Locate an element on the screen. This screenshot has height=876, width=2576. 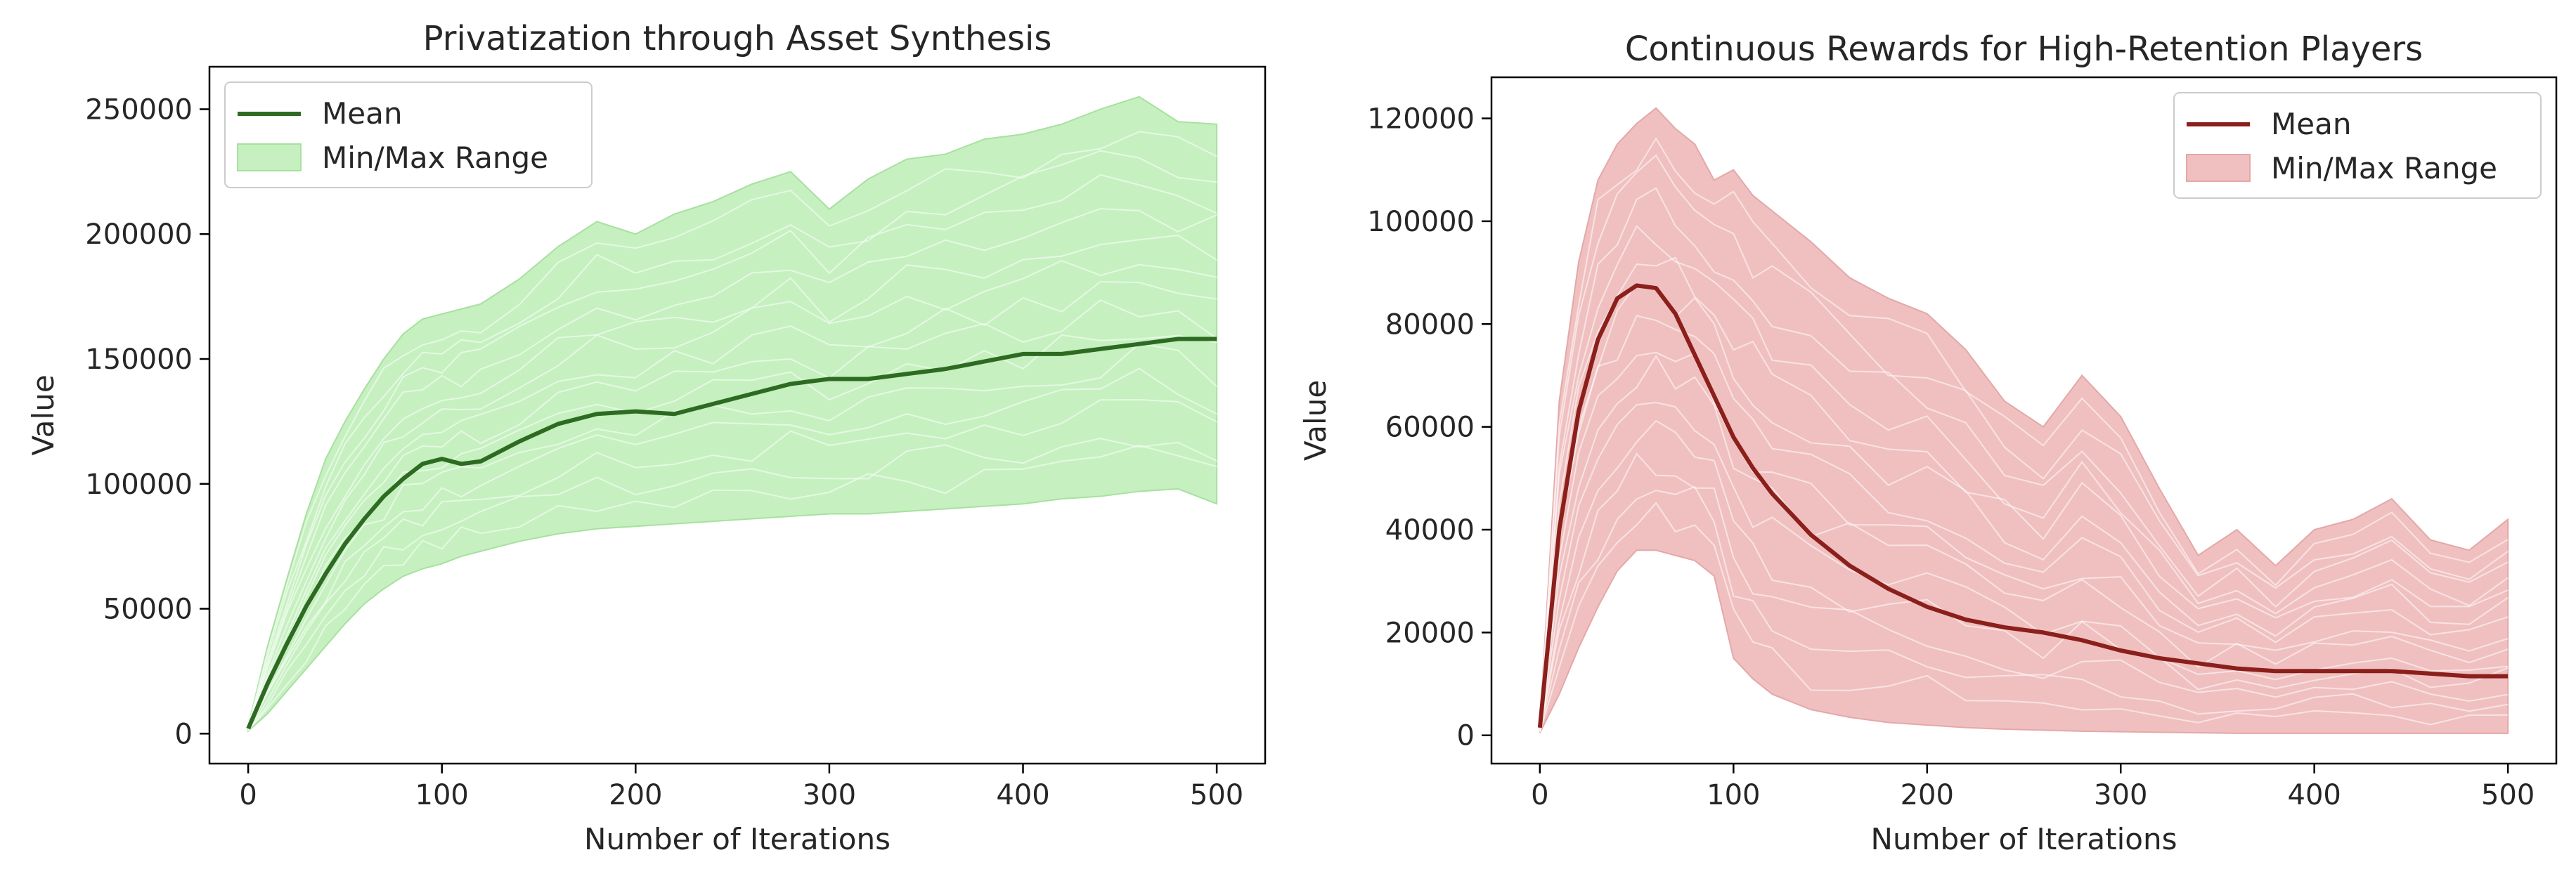
y-tick-label: 250000 is located at coordinates (139, 110).